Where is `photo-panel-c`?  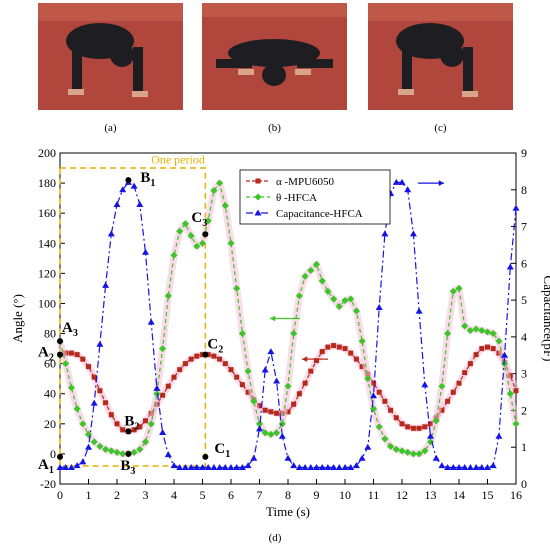 photo-panel-c is located at coordinates (440, 56).